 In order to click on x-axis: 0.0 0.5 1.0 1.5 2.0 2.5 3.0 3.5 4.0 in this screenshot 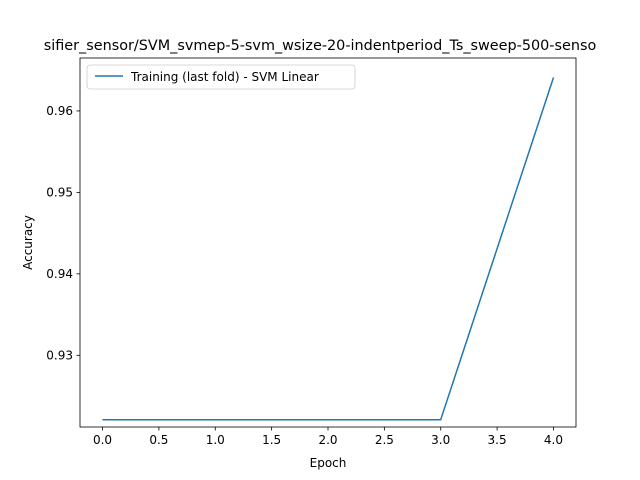, I will do `click(328, 437)`.